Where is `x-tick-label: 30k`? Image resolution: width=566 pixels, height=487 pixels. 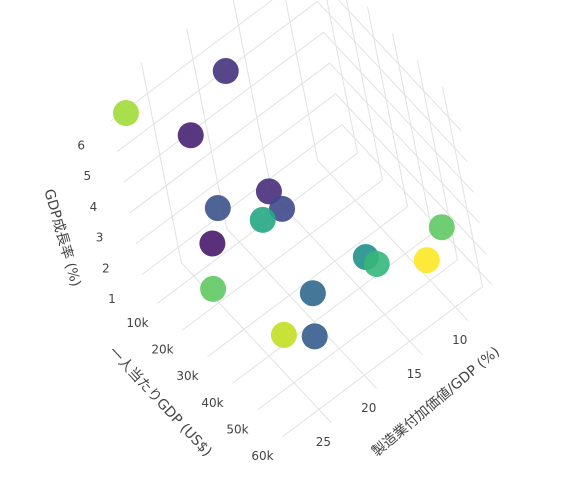 x-tick-label: 30k is located at coordinates (187, 376).